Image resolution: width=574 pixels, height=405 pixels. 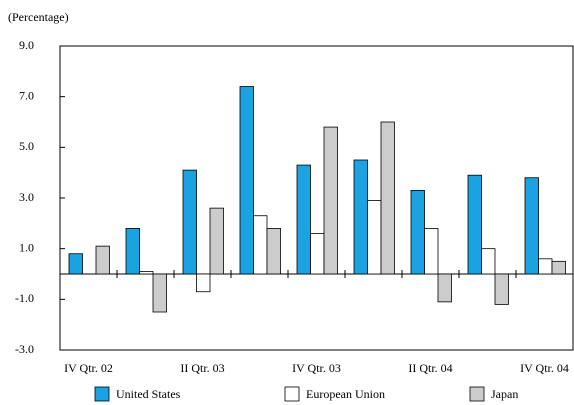 I want to click on y-tick-label: 3.0, so click(x=26, y=197).